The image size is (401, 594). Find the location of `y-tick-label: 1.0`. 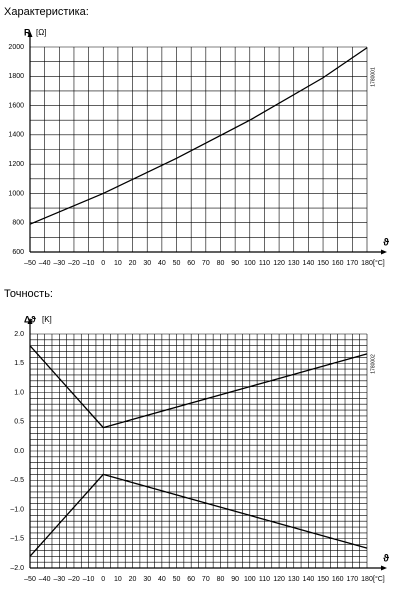

y-tick-label: 1.0 is located at coordinates (19, 392).